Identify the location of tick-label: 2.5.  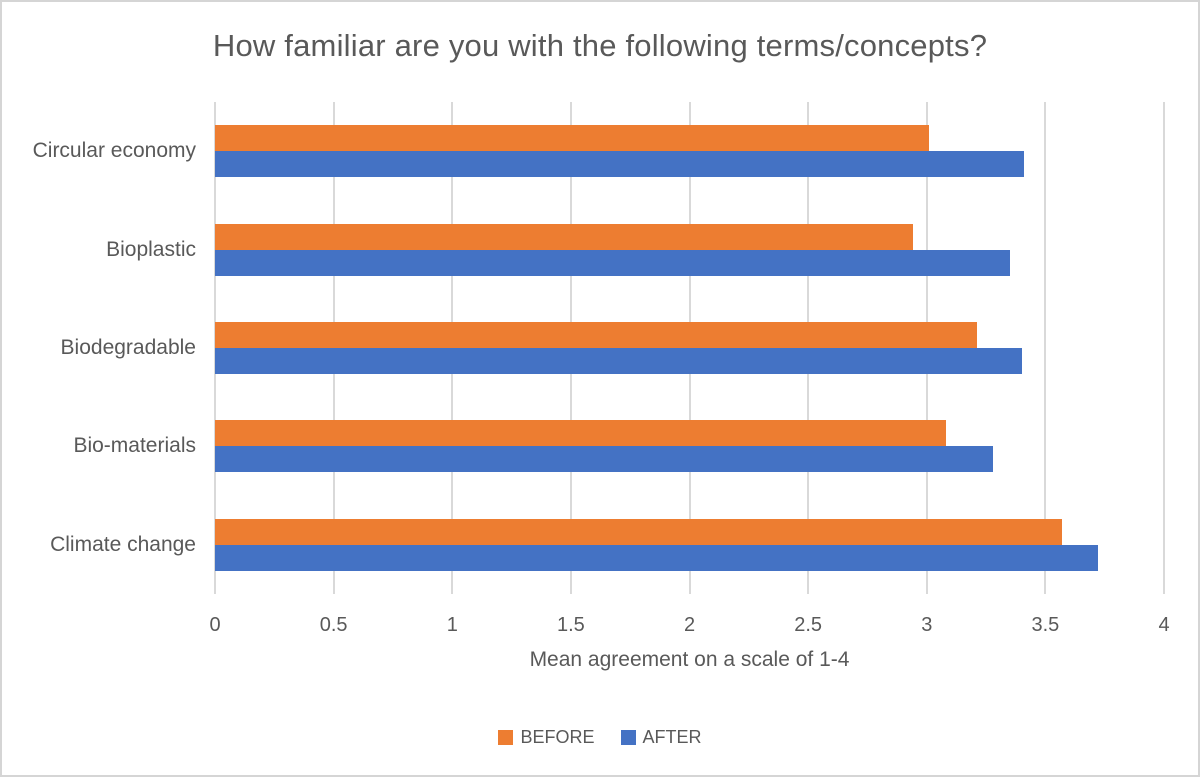
(808, 625).